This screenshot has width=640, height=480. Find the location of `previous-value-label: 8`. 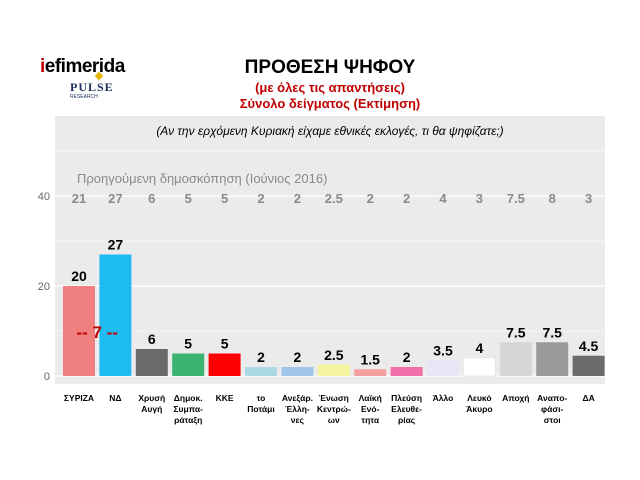

previous-value-label: 8 is located at coordinates (552, 198).